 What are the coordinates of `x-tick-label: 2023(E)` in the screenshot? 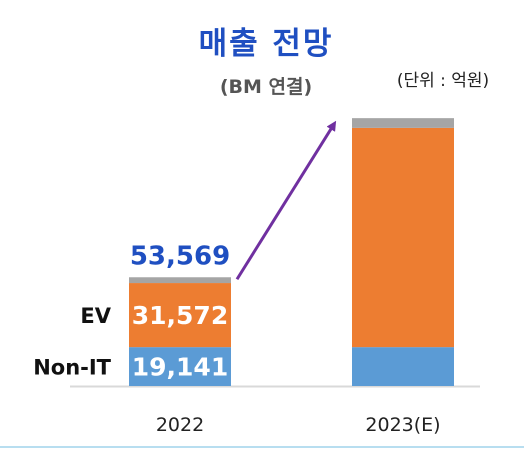 It's located at (402, 425).